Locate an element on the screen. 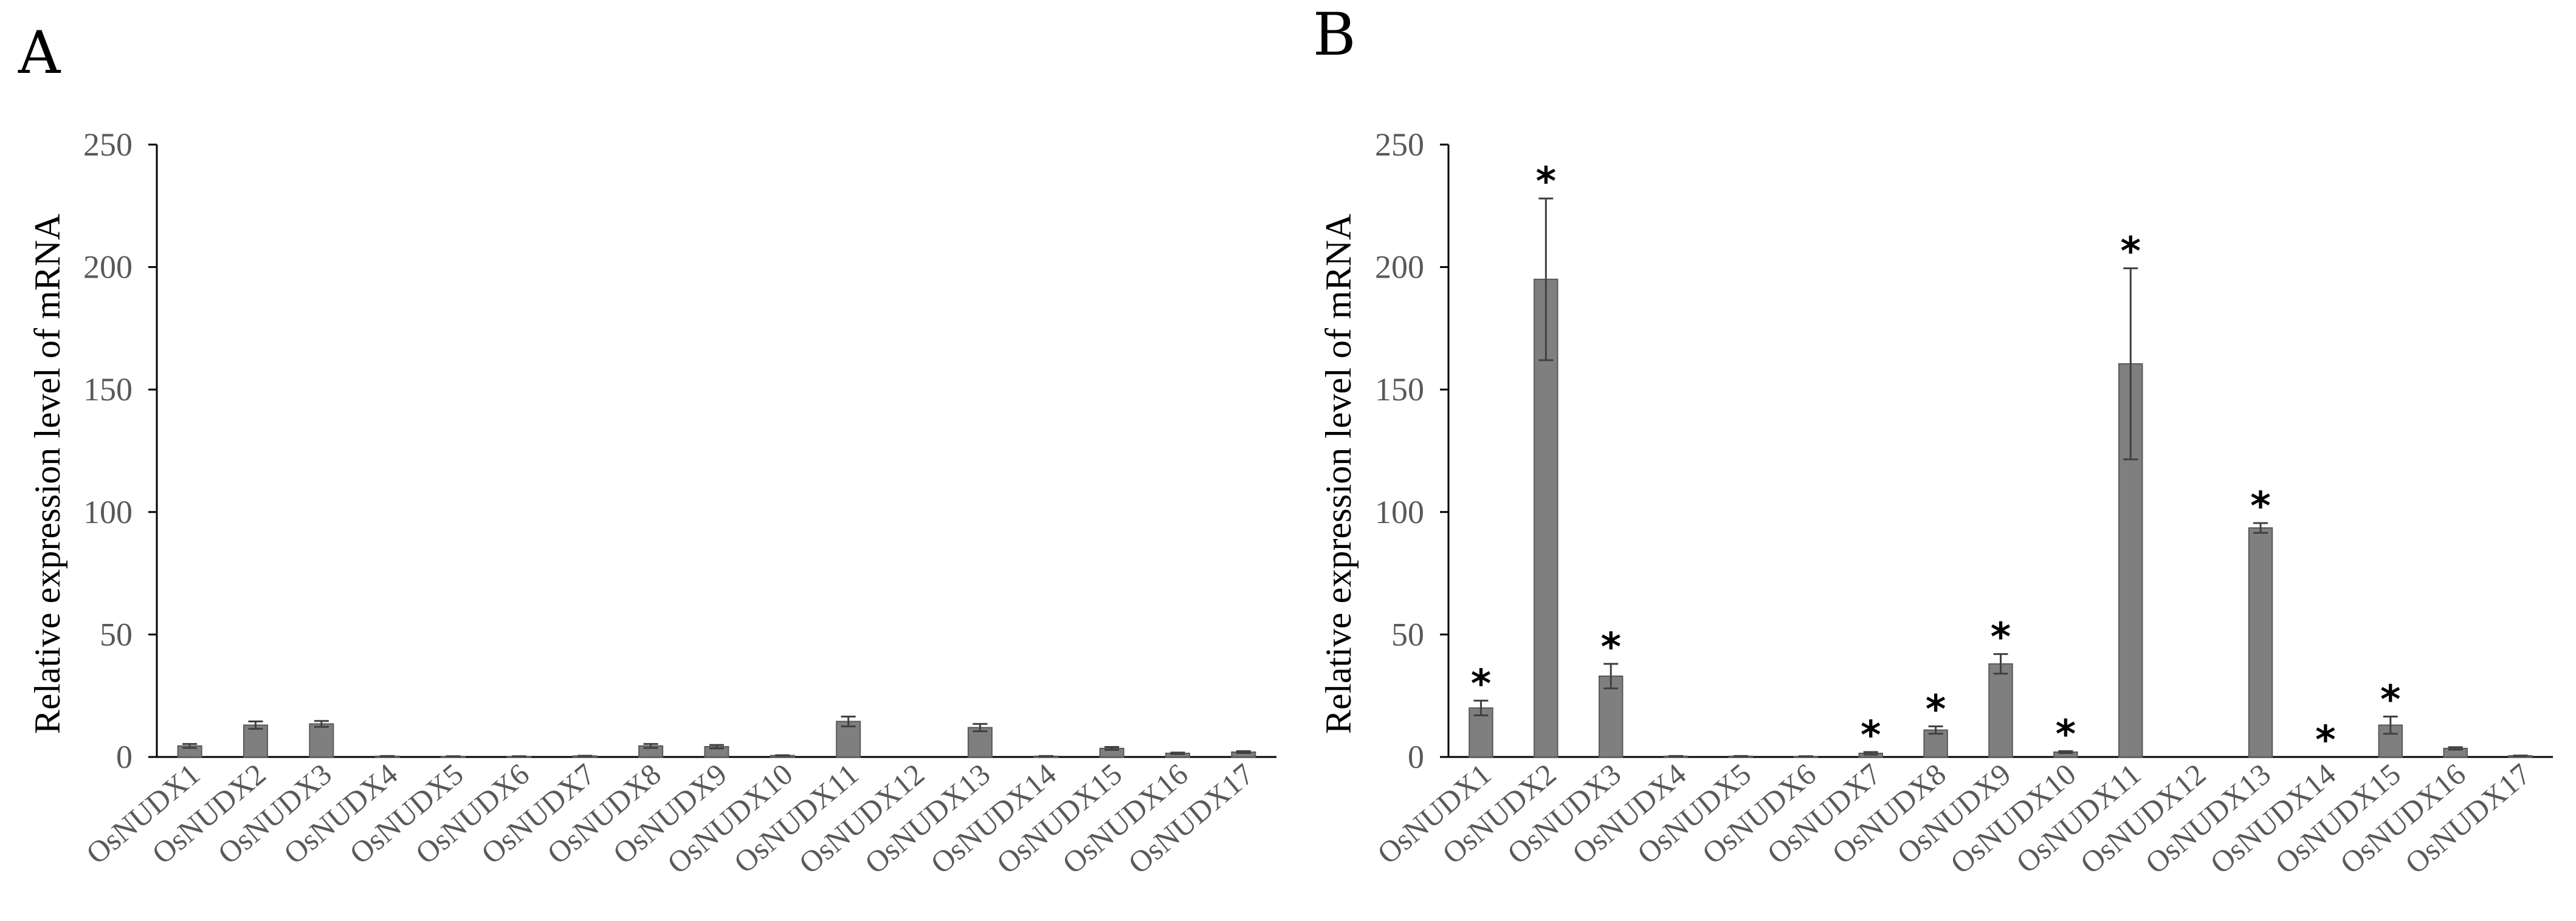  panel-b-y-tick-label: 0 is located at coordinates (1416, 757).